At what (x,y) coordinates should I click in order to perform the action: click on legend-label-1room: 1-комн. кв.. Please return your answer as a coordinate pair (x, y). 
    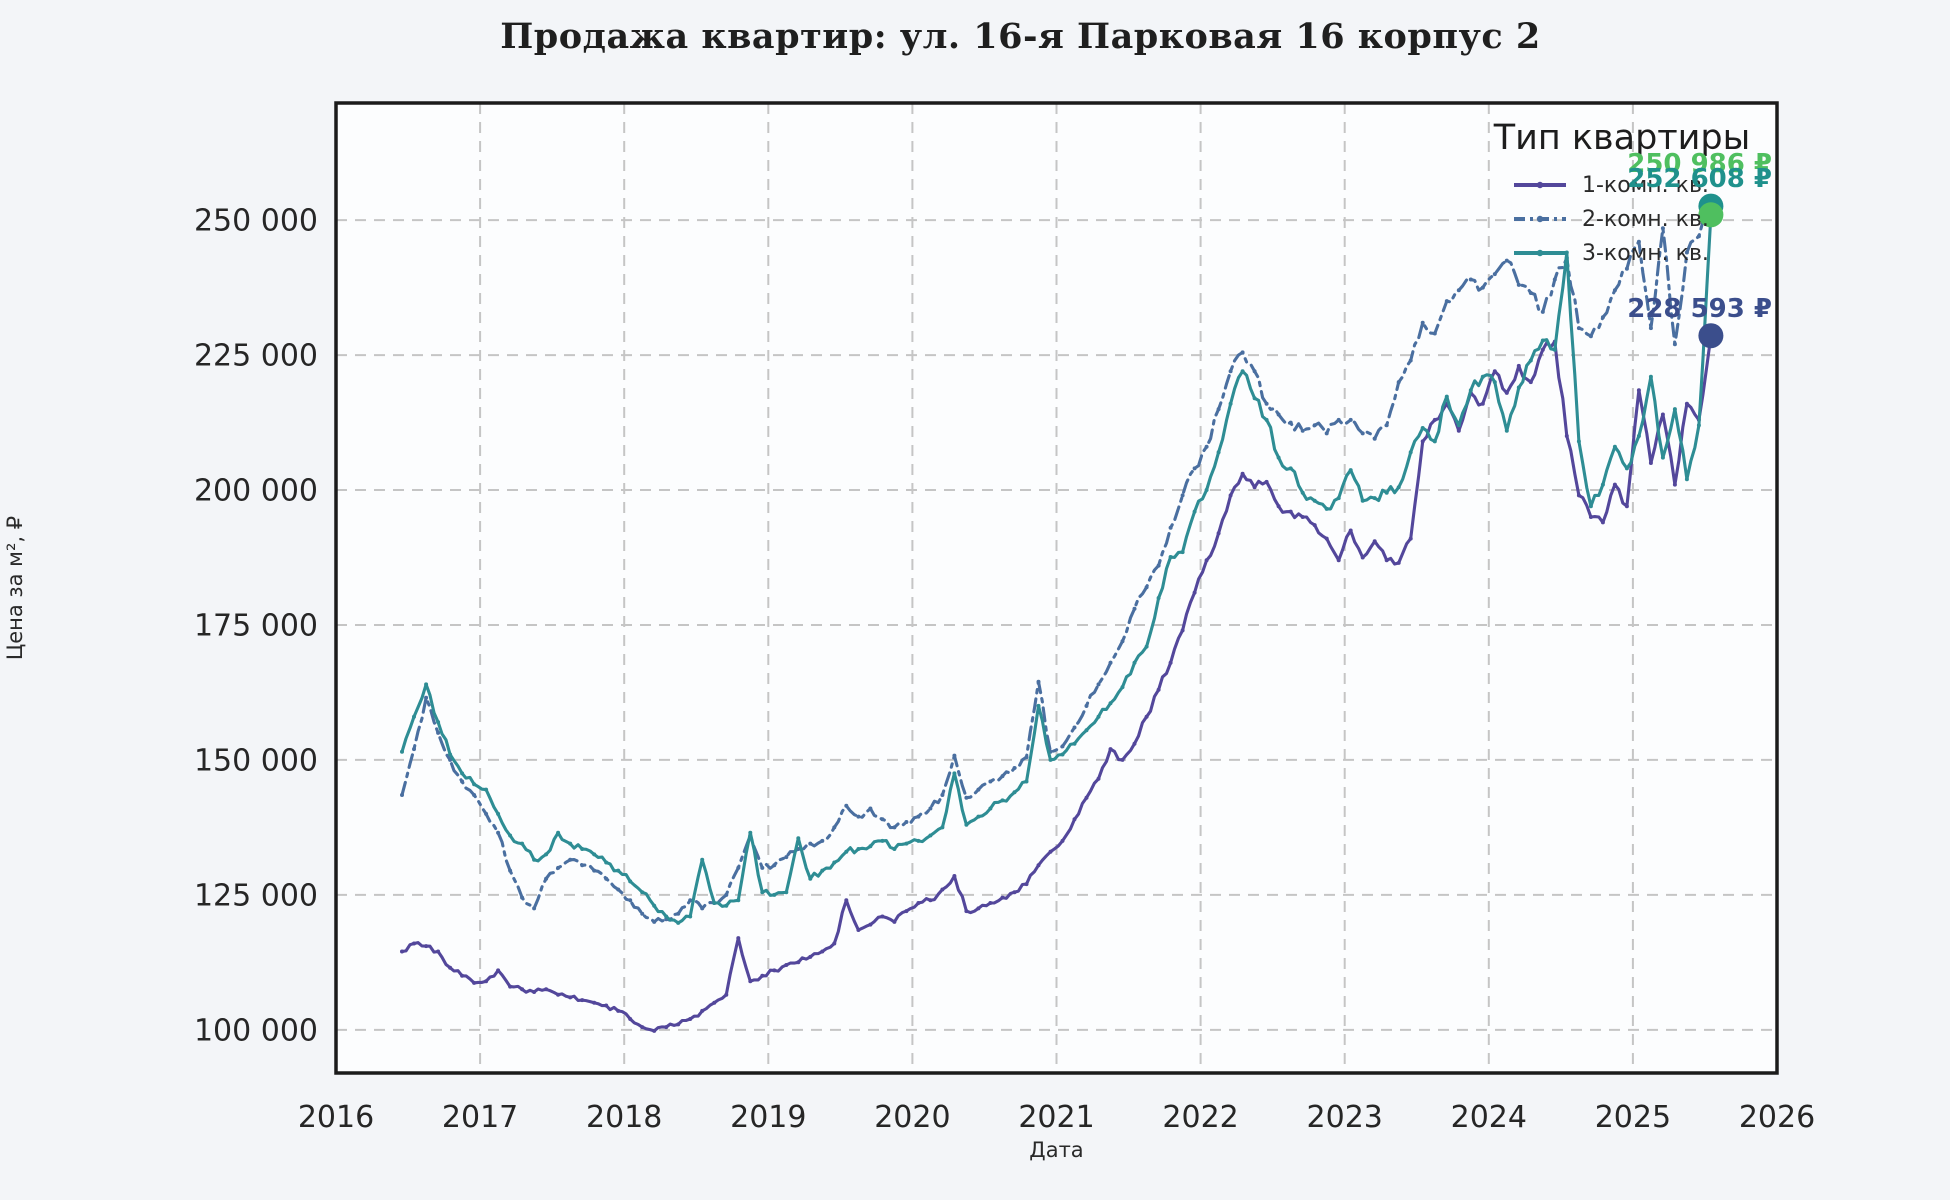
    Looking at the image, I should click on (1645, 185).